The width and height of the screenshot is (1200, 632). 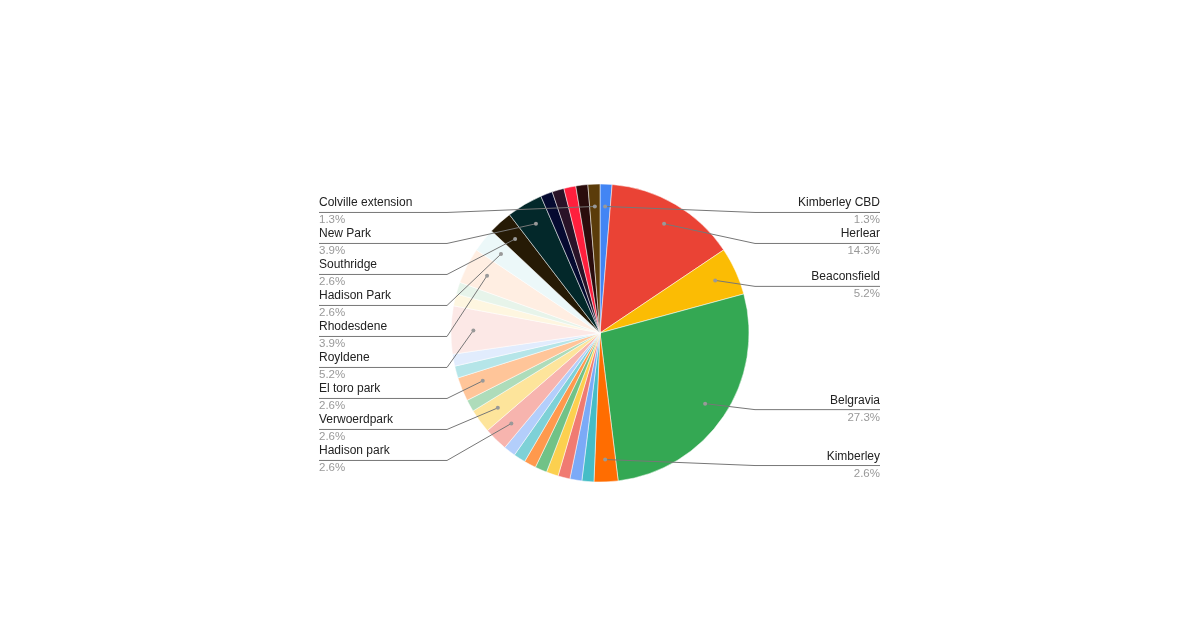 What do you see at coordinates (348, 264) in the screenshot?
I see `slice-label: Southridge` at bounding box center [348, 264].